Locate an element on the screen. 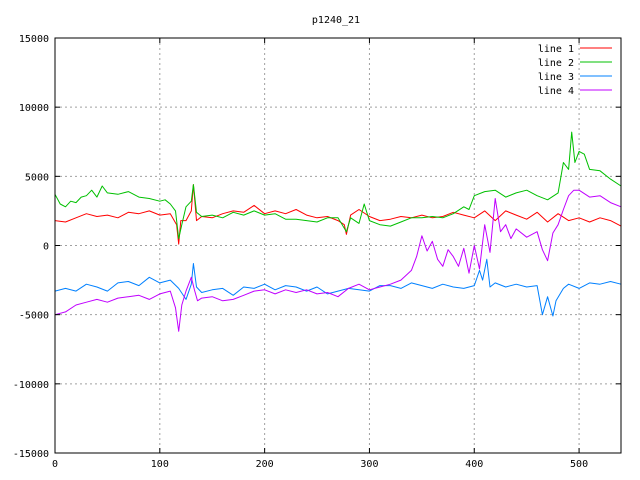  y-tick-label: -5000 is located at coordinates (34, 316).